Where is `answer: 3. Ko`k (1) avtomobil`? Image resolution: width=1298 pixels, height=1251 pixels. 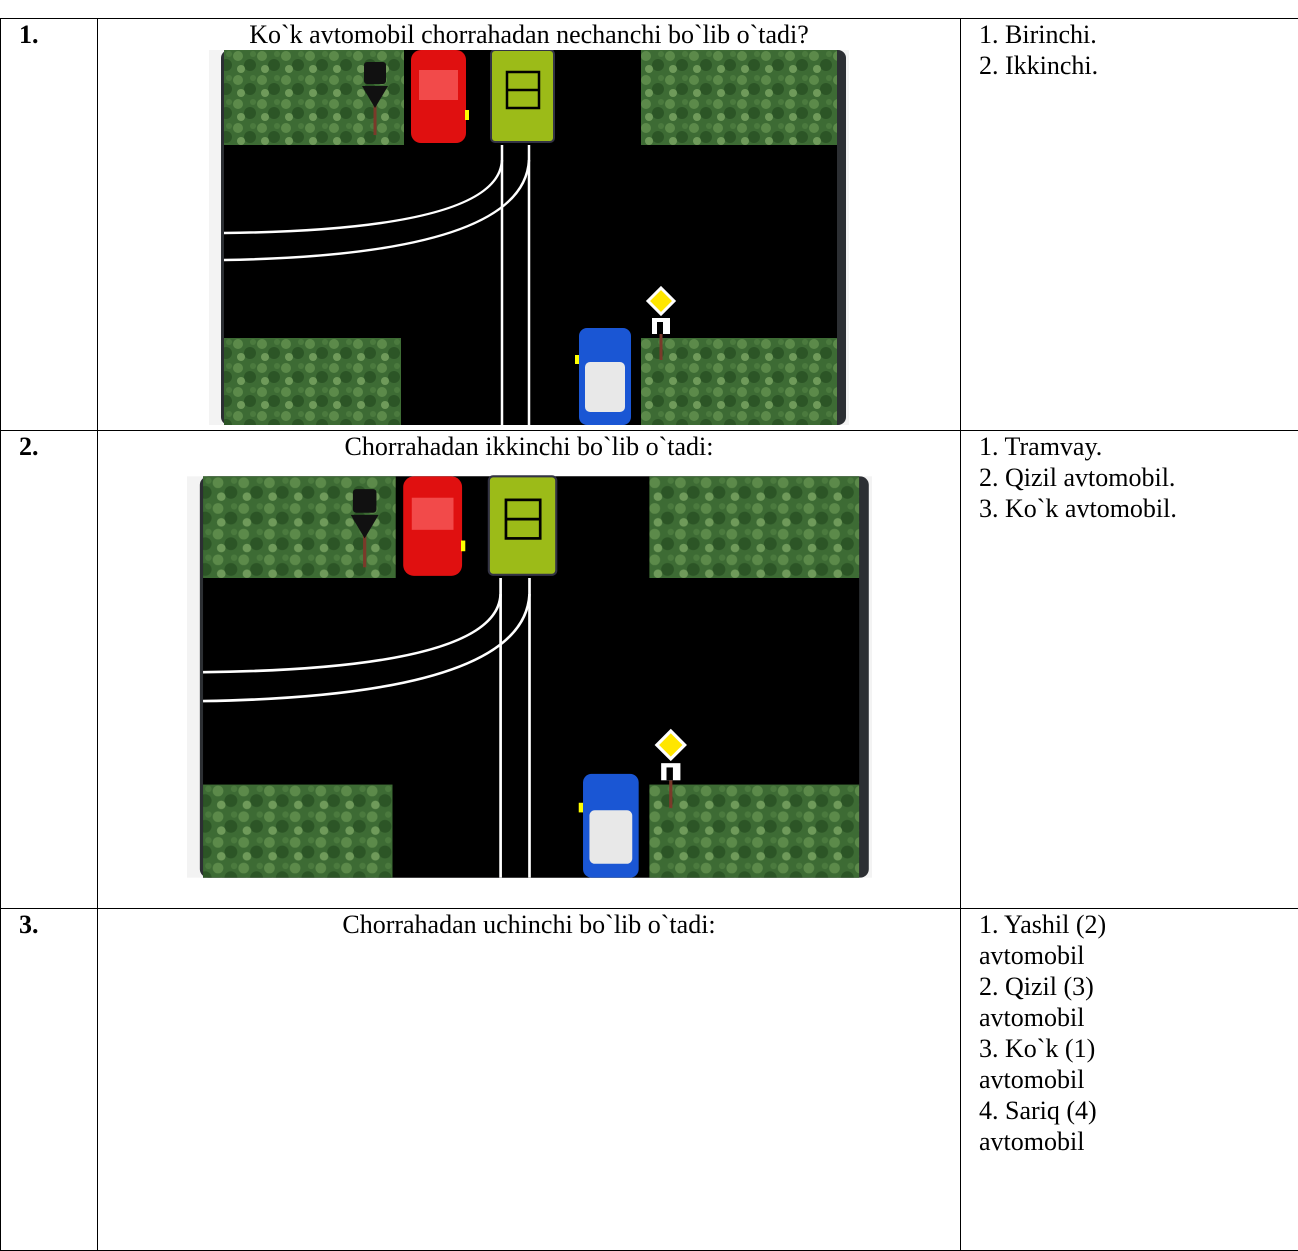 answer: 3. Ko`k (1) avtomobil is located at coordinates (1079, 1064).